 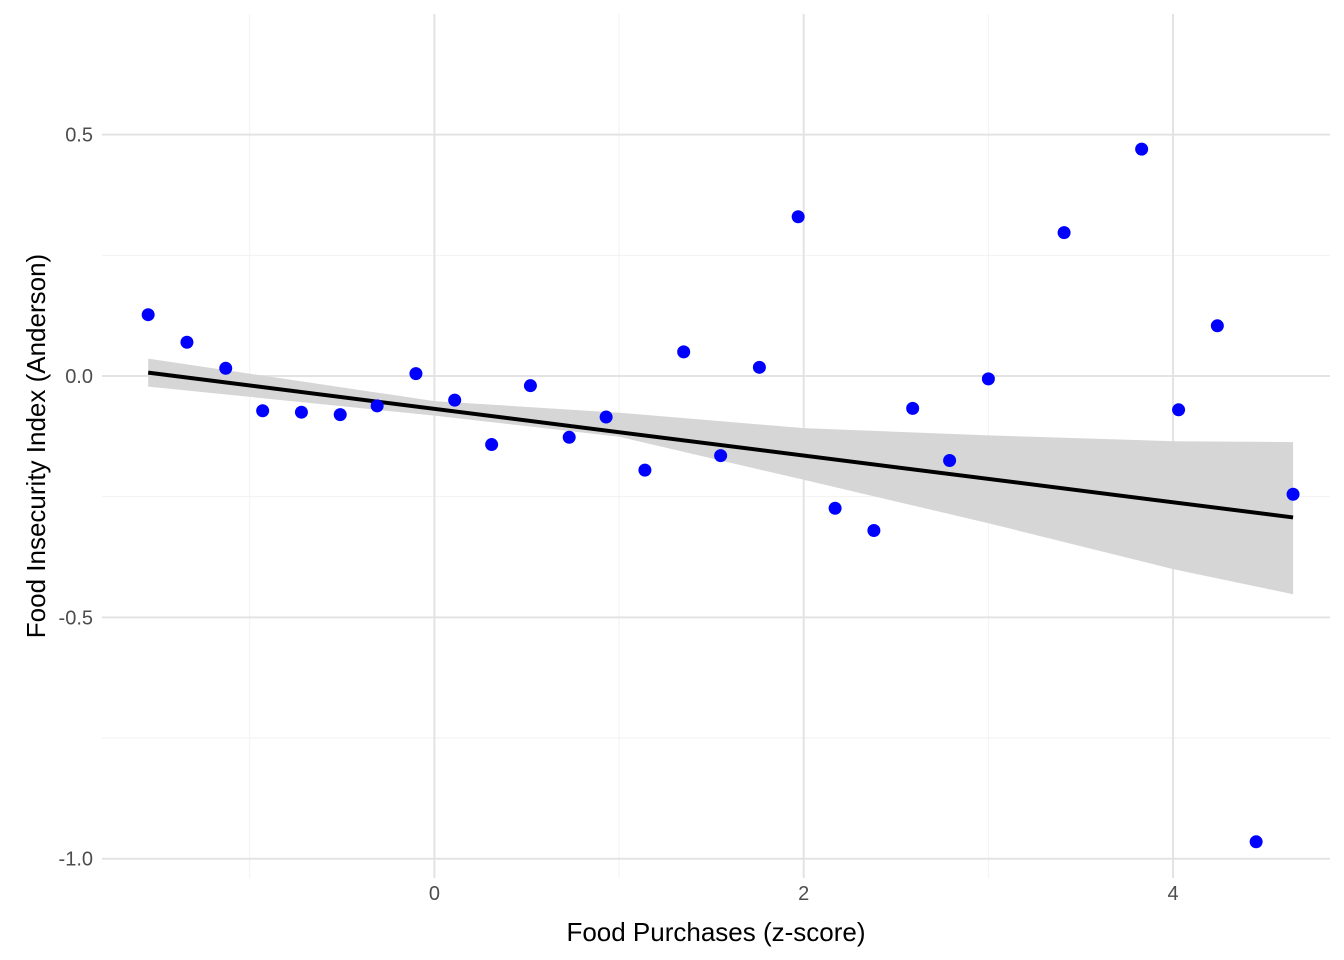 I want to click on y-axis-title: Food Insecurity Index (Anderson), so click(x=36, y=446).